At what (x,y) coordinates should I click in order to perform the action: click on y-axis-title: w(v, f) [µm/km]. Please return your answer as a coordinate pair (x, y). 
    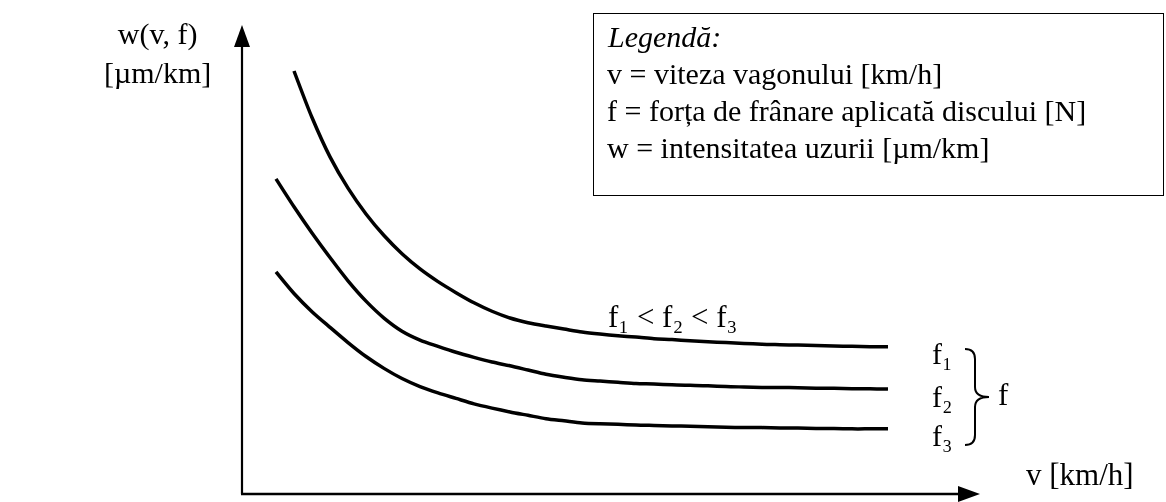
    Looking at the image, I should click on (158, 53).